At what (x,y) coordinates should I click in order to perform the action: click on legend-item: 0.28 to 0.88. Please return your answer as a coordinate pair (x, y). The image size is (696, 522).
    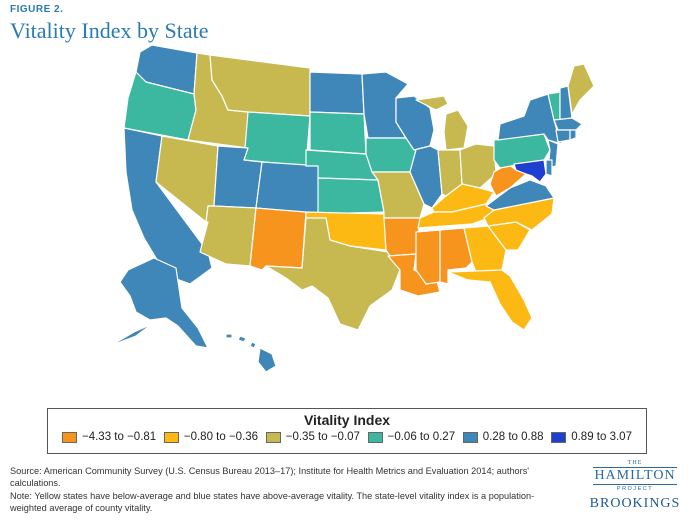
    Looking at the image, I should click on (503, 437).